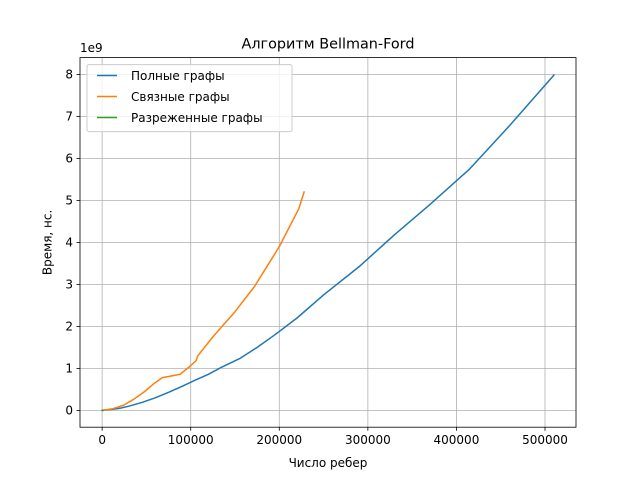  I want to click on x-tick-label: 0, so click(102, 440).